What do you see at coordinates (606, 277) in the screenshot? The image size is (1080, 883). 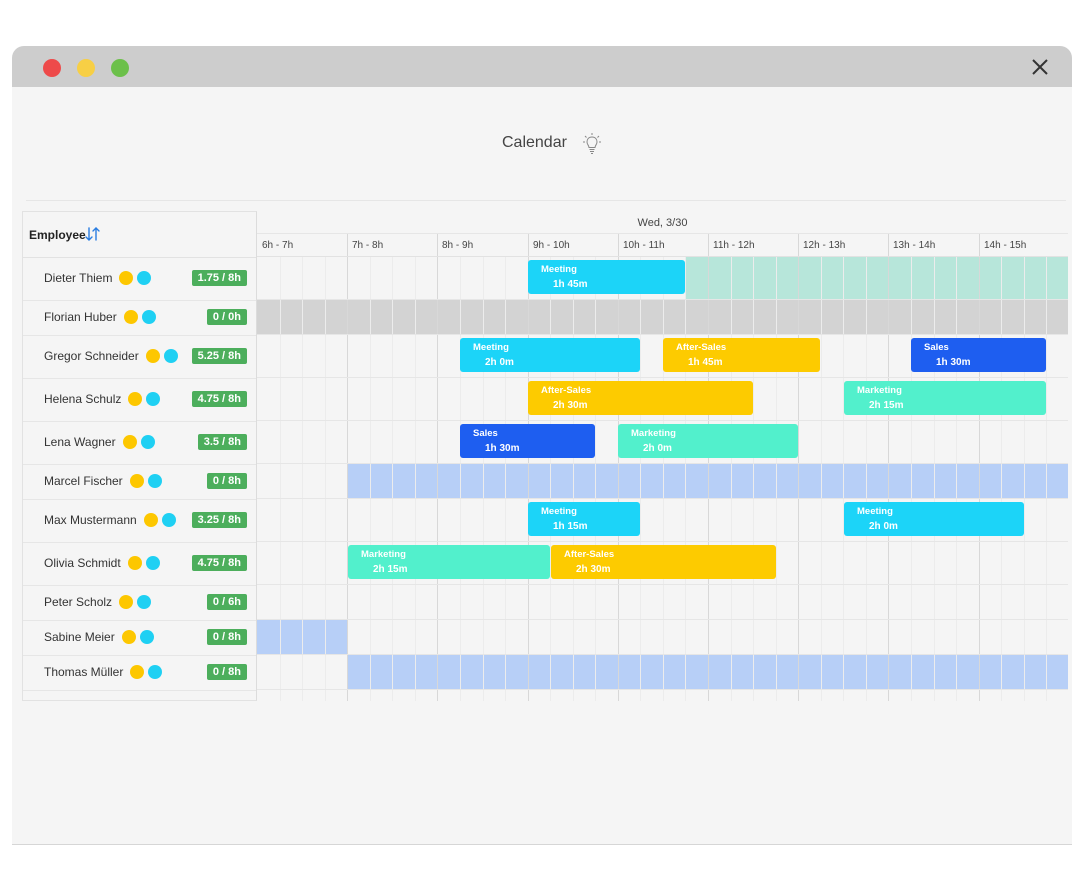 I see `event-meeting: Meeting 1h 45m` at bounding box center [606, 277].